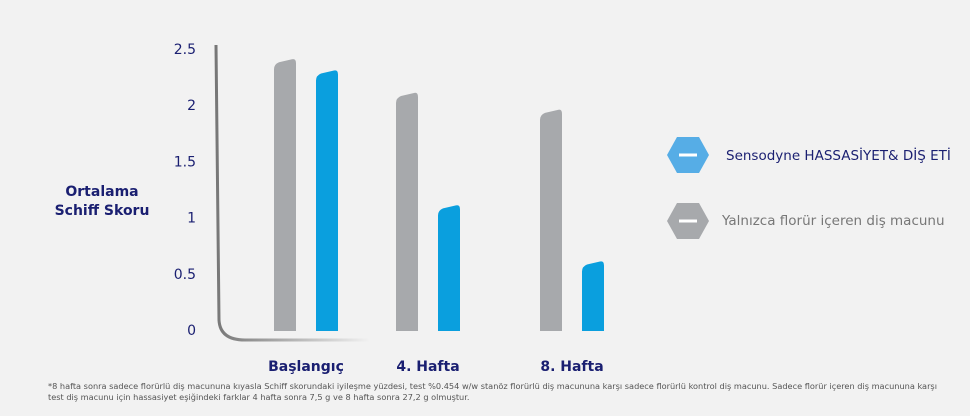 This screenshot has width=970, height=416. I want to click on y-tick-label: 0, so click(191, 331).